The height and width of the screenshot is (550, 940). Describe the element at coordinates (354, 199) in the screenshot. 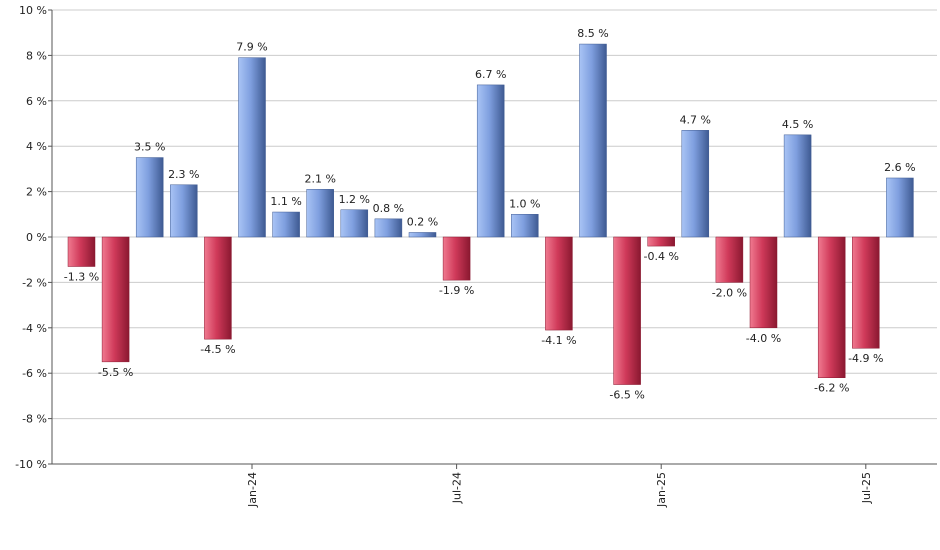

I see `bar-value-label: 1.2 %` at that location.